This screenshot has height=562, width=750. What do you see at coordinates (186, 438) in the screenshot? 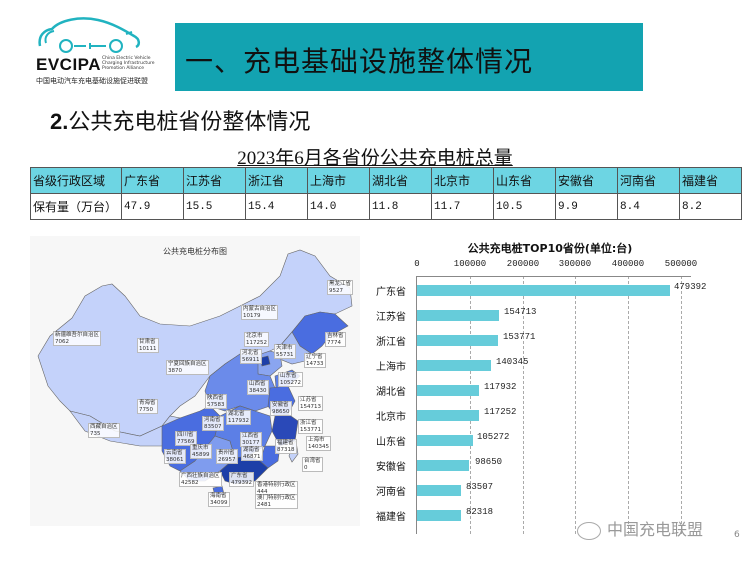
I see `map-label: 四川省 77569` at bounding box center [186, 438].